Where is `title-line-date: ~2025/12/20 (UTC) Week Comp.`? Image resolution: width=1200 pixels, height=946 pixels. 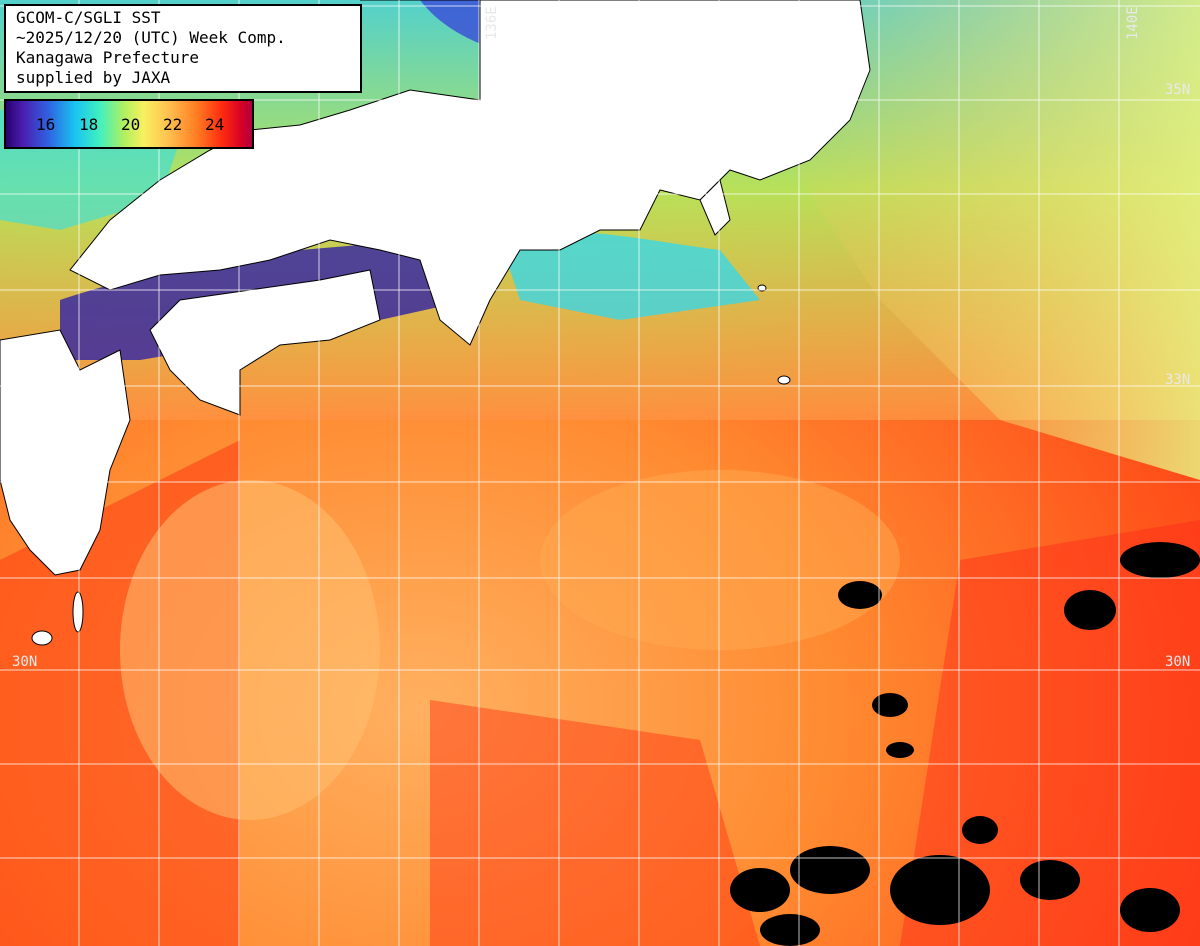 title-line-date: ~2025/12/20 (UTC) Week Comp. is located at coordinates (151, 37).